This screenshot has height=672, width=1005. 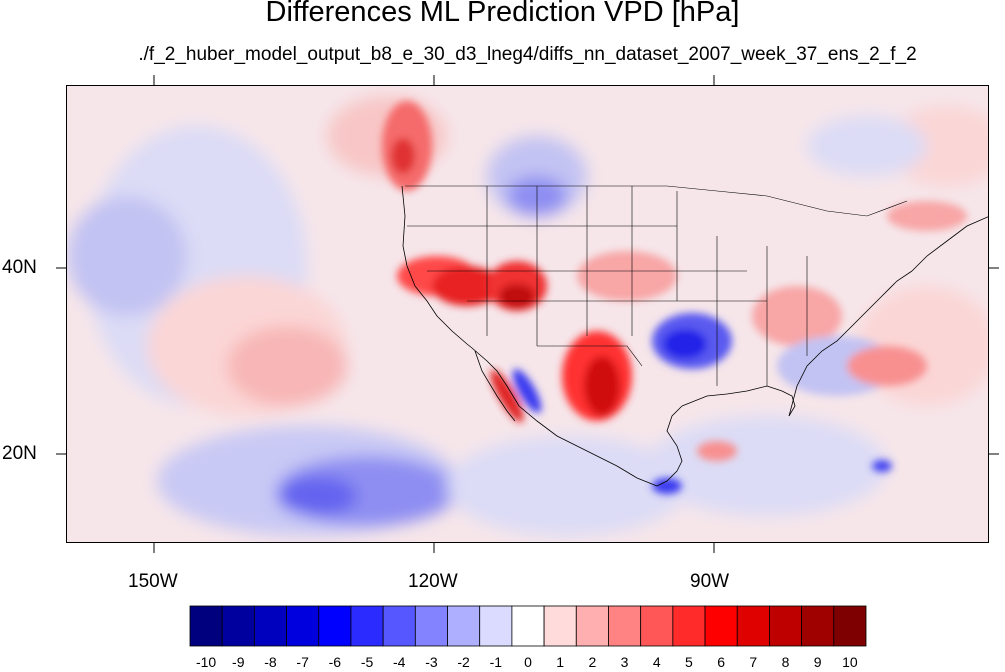 What do you see at coordinates (496, 662) in the screenshot?
I see `colorbar-tick-label: -1` at bounding box center [496, 662].